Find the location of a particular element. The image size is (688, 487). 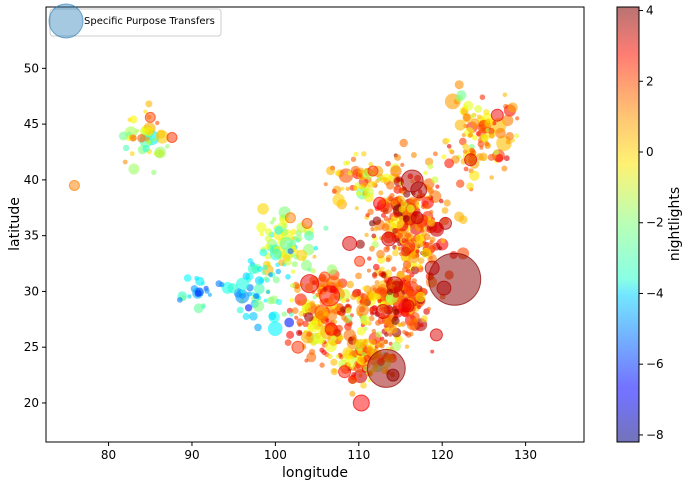

colorbar-tick-label: 0 is located at coordinates (650, 152).